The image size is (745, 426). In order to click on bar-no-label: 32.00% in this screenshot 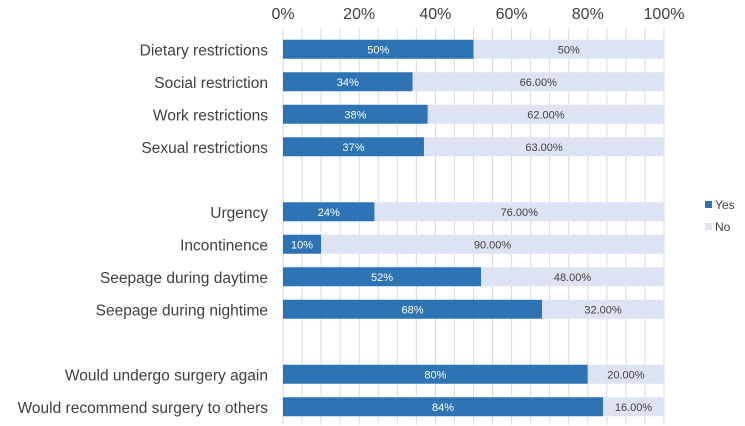, I will do `click(603, 310)`.